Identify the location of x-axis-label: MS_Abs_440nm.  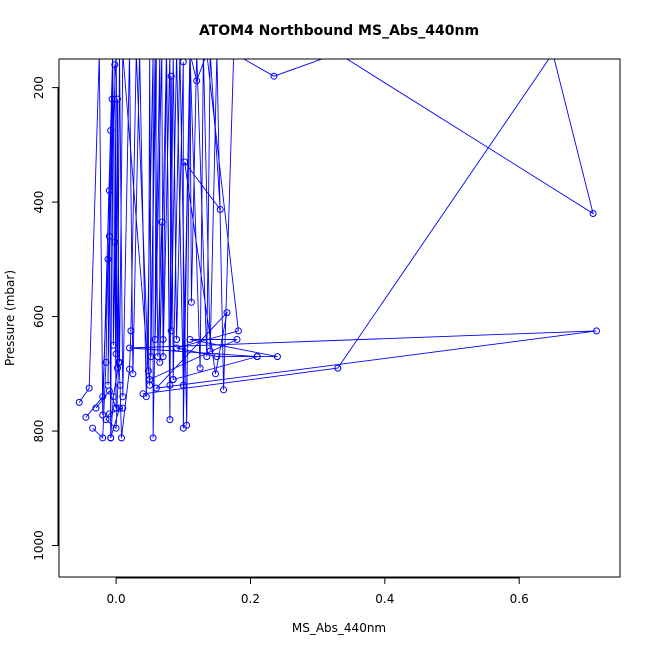
(339, 628).